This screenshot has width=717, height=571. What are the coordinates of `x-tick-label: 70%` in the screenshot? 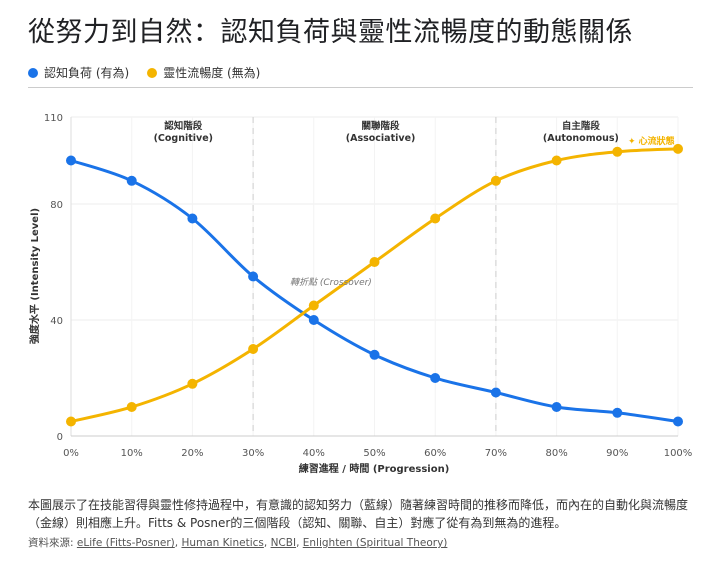 It's located at (496, 453).